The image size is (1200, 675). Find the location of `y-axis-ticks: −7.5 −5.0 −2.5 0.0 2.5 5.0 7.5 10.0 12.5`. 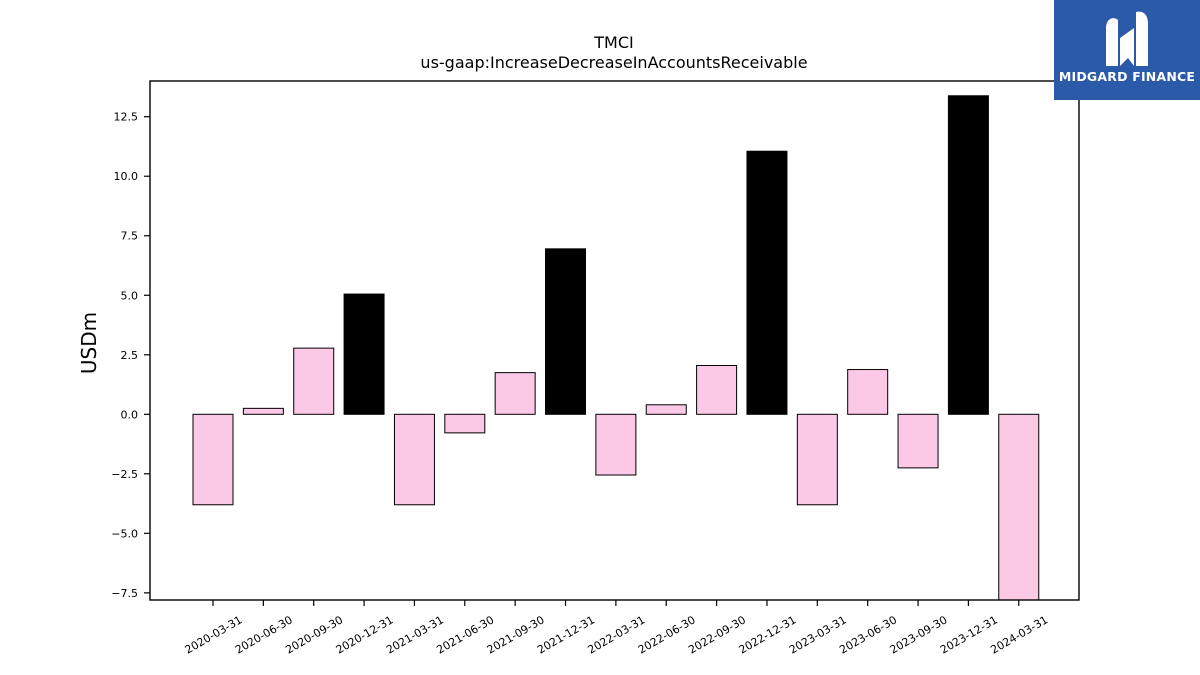

y-axis-ticks: −7.5 −5.0 −2.5 0.0 2.5 5.0 7.5 10.0 12.5 is located at coordinates (130, 355).